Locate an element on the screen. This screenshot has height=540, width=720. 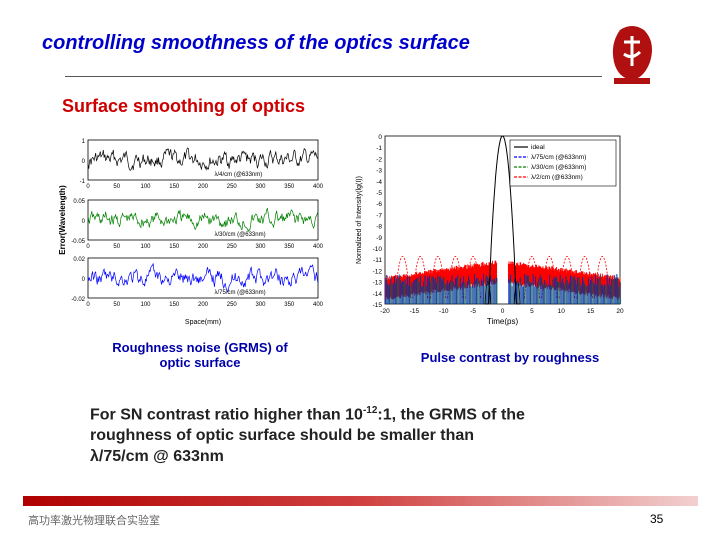
pulse-ytick: -13 is located at coordinates (378, 283).